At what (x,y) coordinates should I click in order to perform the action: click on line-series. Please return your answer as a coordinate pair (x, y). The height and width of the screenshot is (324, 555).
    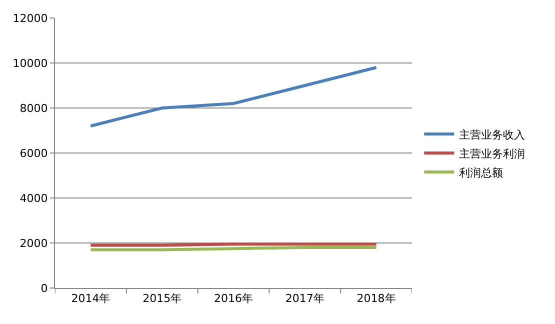
    Looking at the image, I should click on (233, 97).